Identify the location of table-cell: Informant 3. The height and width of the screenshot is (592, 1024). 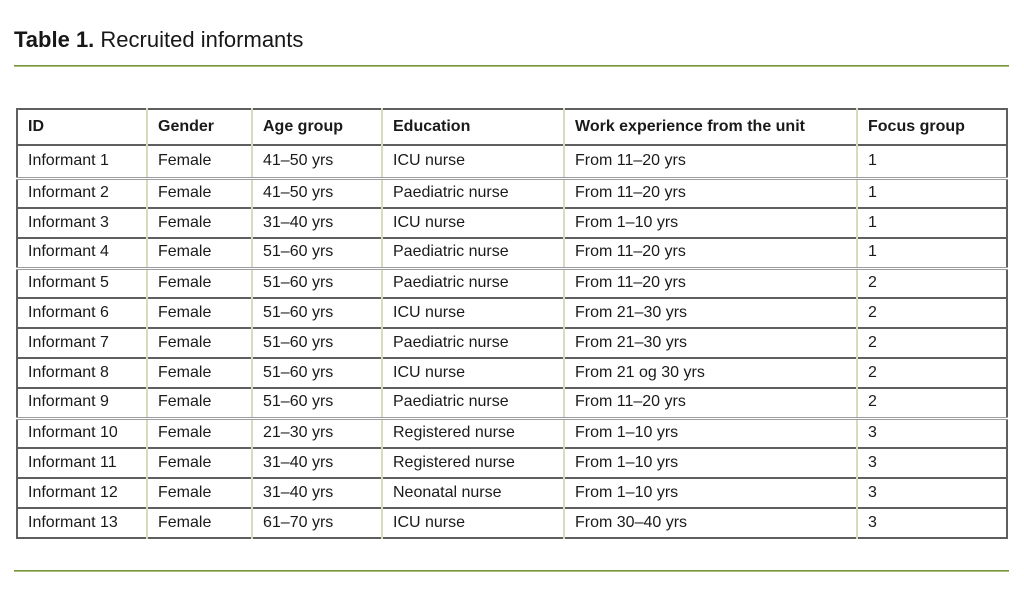
(82, 222).